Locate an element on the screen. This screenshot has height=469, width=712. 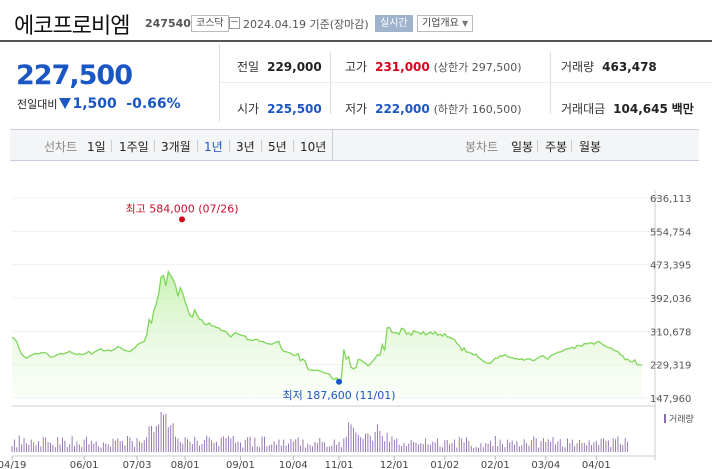
candle-daily: 일봉 is located at coordinates (522, 147).